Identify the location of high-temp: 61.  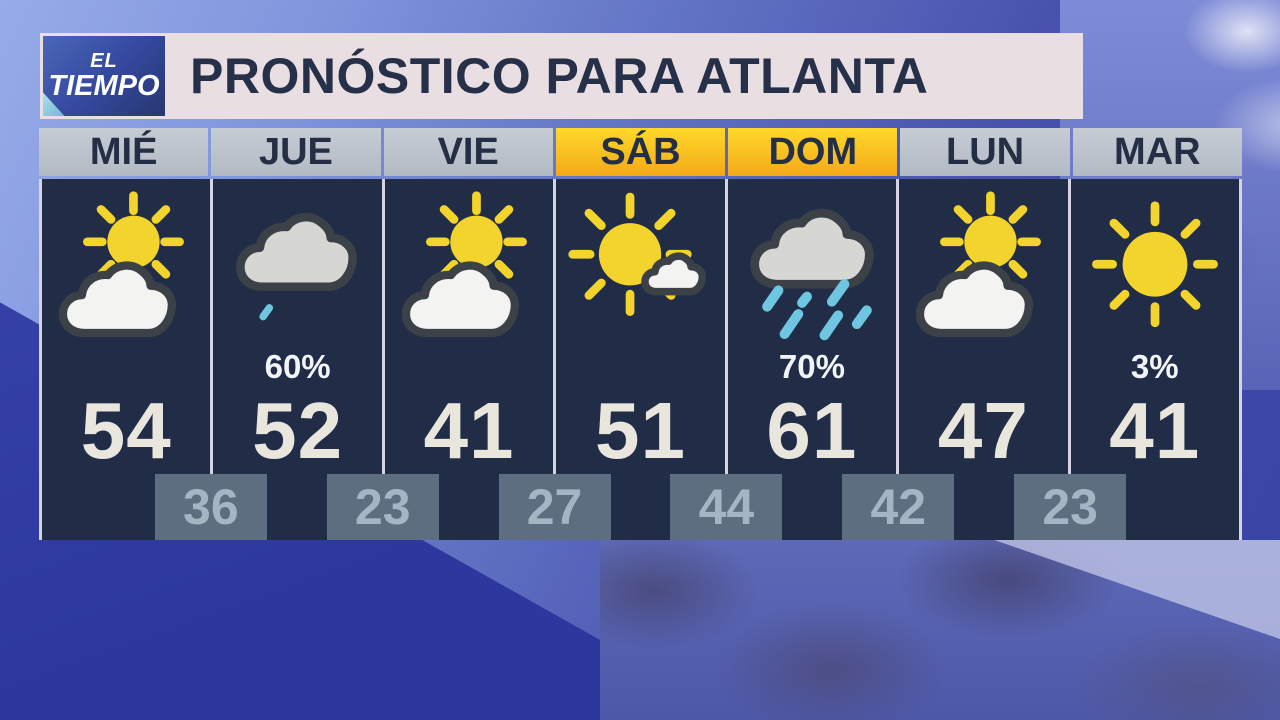
(812, 430).